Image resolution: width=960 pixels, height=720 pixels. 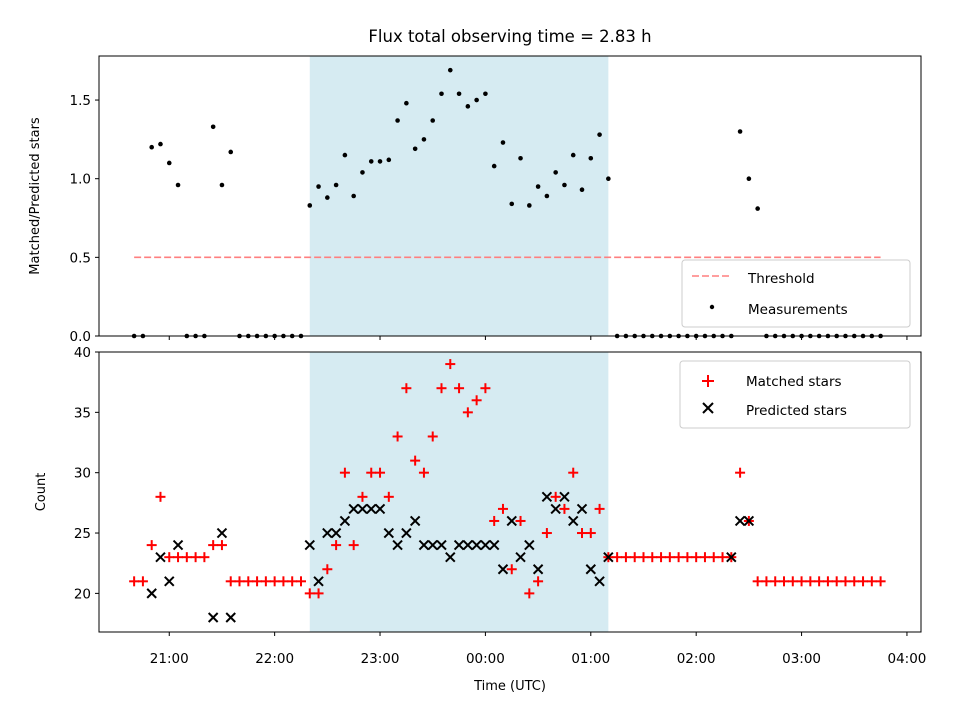 I want to click on bottom-xtick-label: 04:00, so click(x=906, y=659).